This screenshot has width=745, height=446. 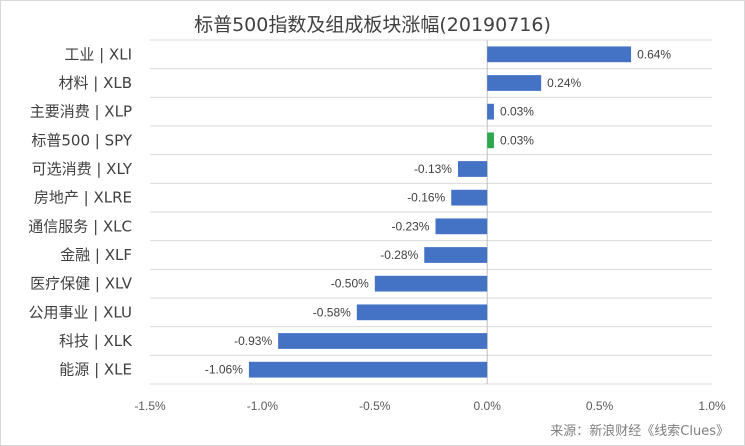 What do you see at coordinates (83, 198) in the screenshot?
I see `category-label: 房地产 | XLRE` at bounding box center [83, 198].